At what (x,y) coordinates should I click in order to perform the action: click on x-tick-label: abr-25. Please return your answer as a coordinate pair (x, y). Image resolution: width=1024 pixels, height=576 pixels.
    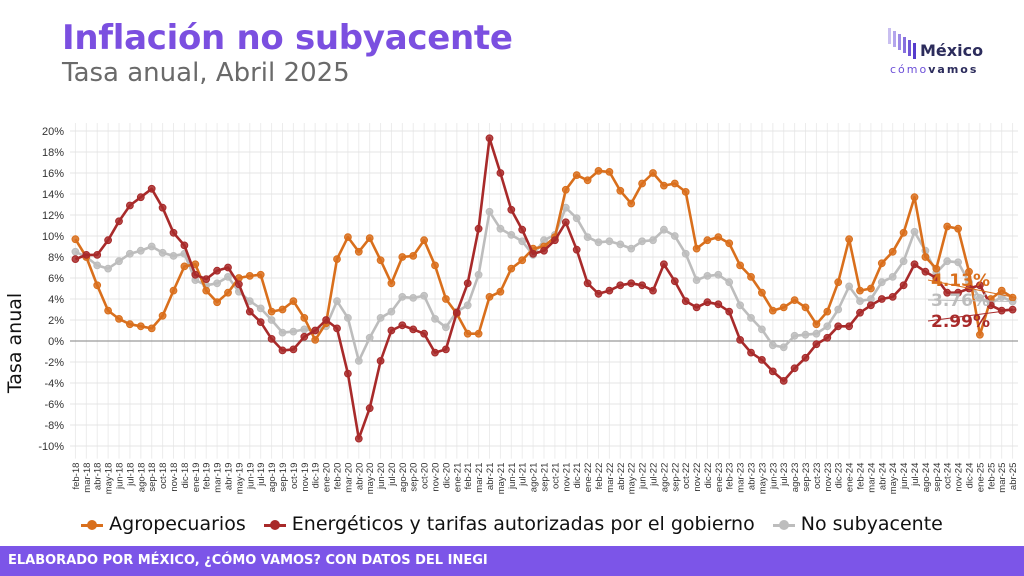
    Looking at the image, I should click on (1013, 476).